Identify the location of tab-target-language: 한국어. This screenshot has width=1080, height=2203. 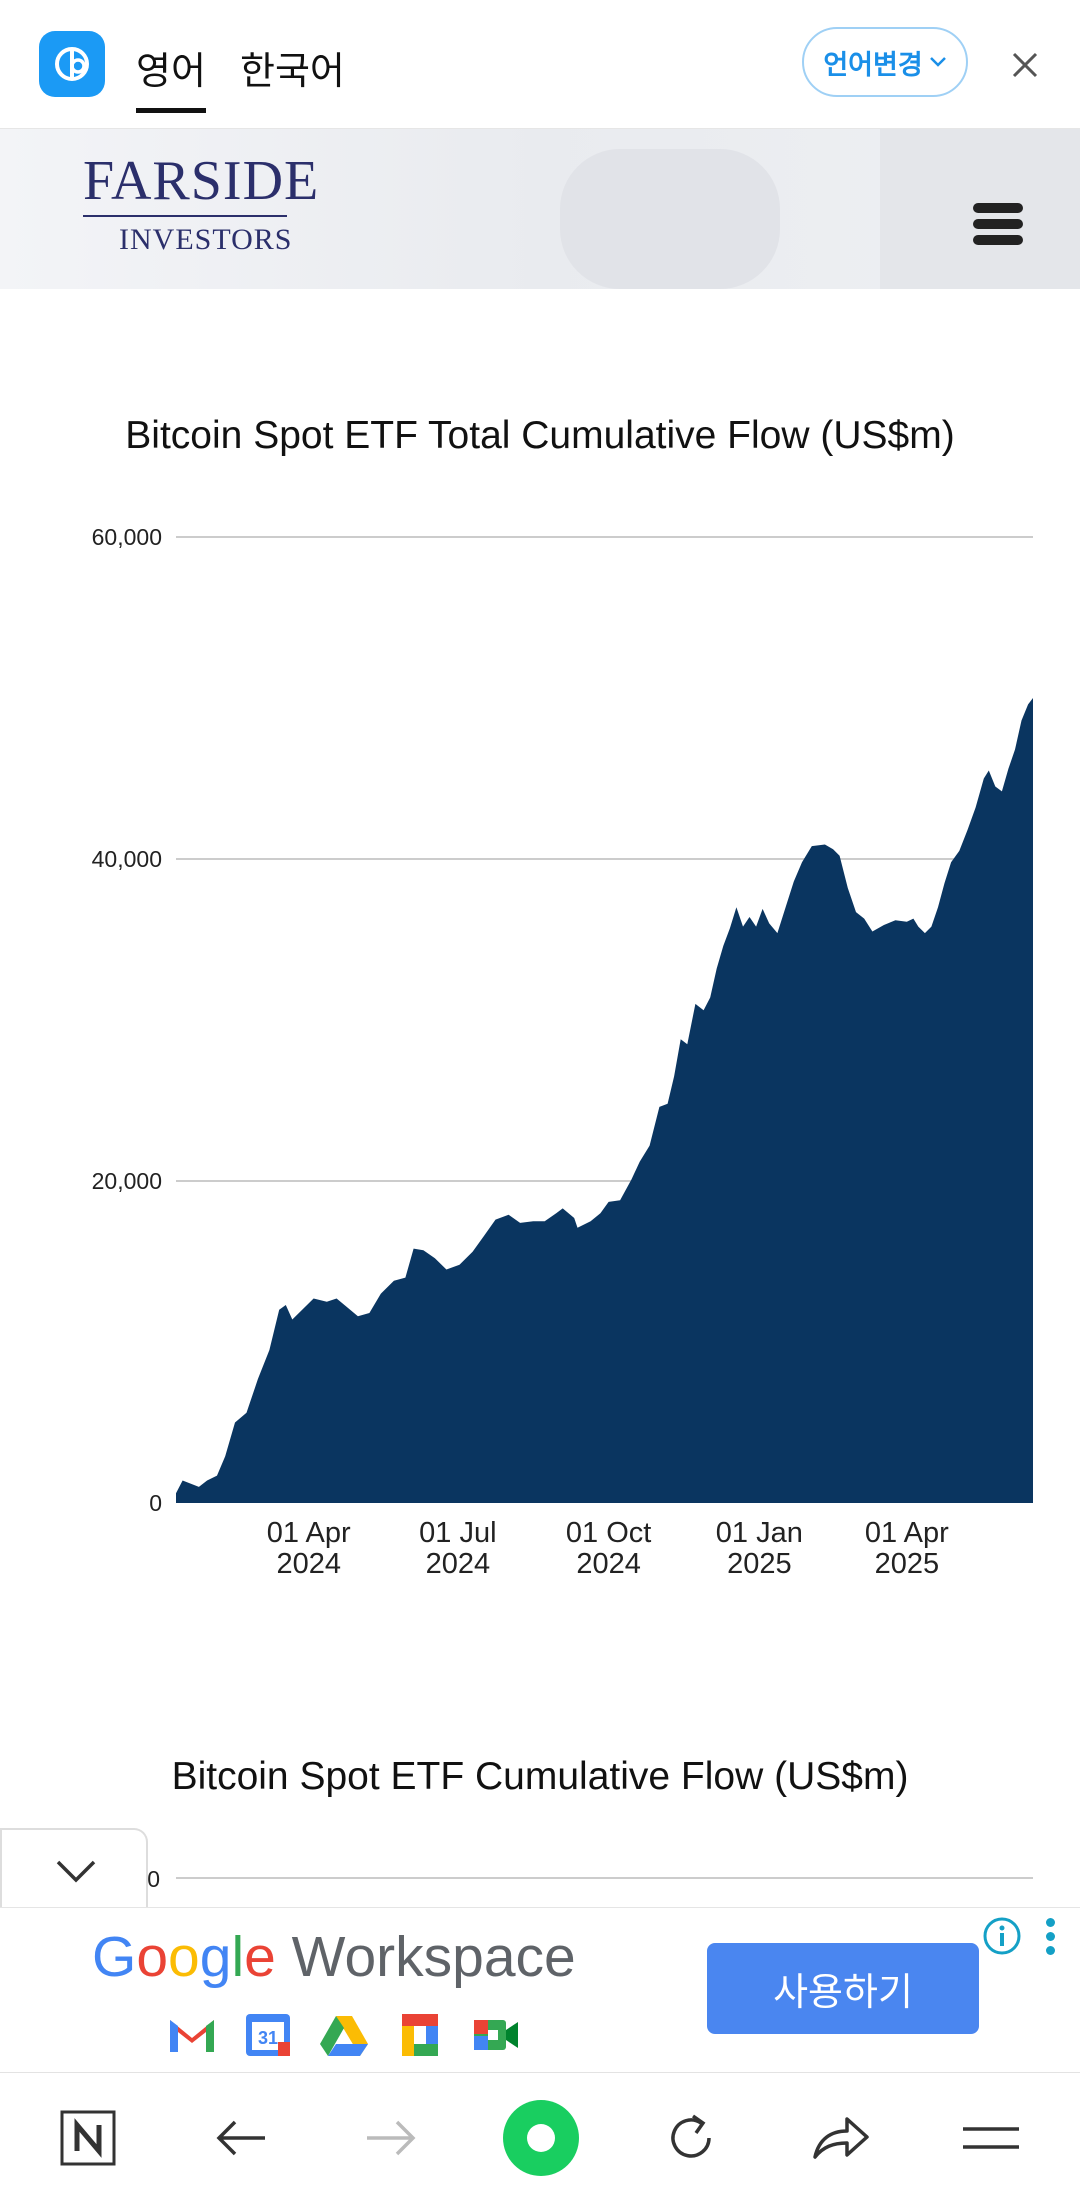
(292, 71).